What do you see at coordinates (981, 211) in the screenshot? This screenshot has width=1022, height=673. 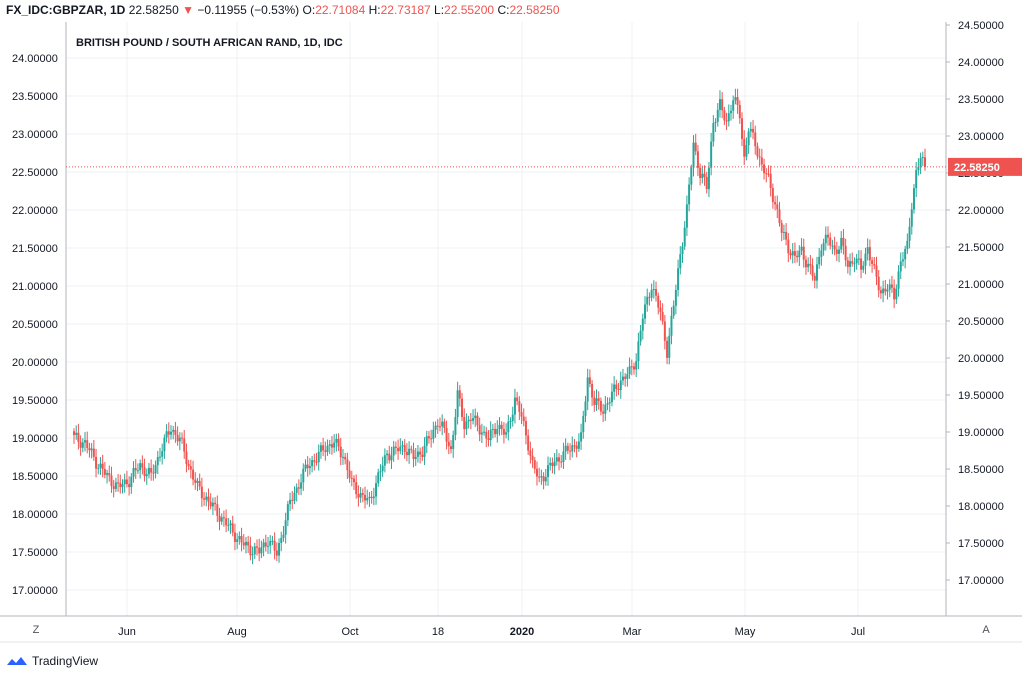 I see `right-tick-label: 22.00000` at bounding box center [981, 211].